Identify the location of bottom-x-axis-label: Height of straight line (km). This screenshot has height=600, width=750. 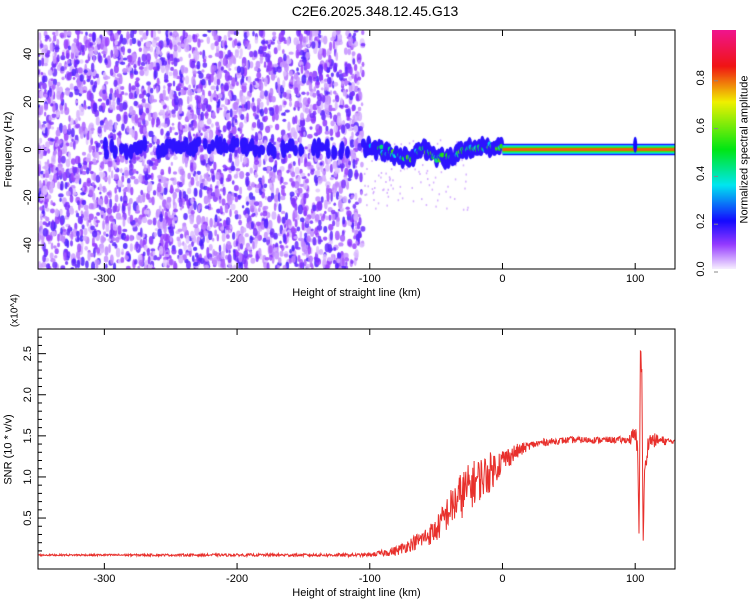
(356, 593).